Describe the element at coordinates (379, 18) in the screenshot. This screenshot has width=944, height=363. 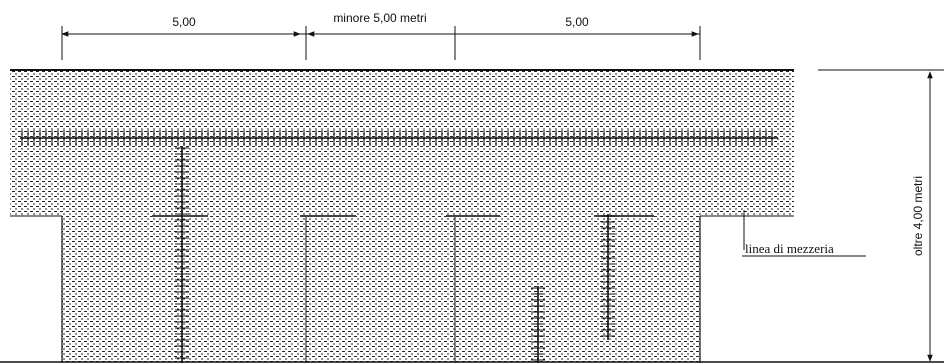
I see `dimension-middle-label: minore 5,00 metri` at that location.